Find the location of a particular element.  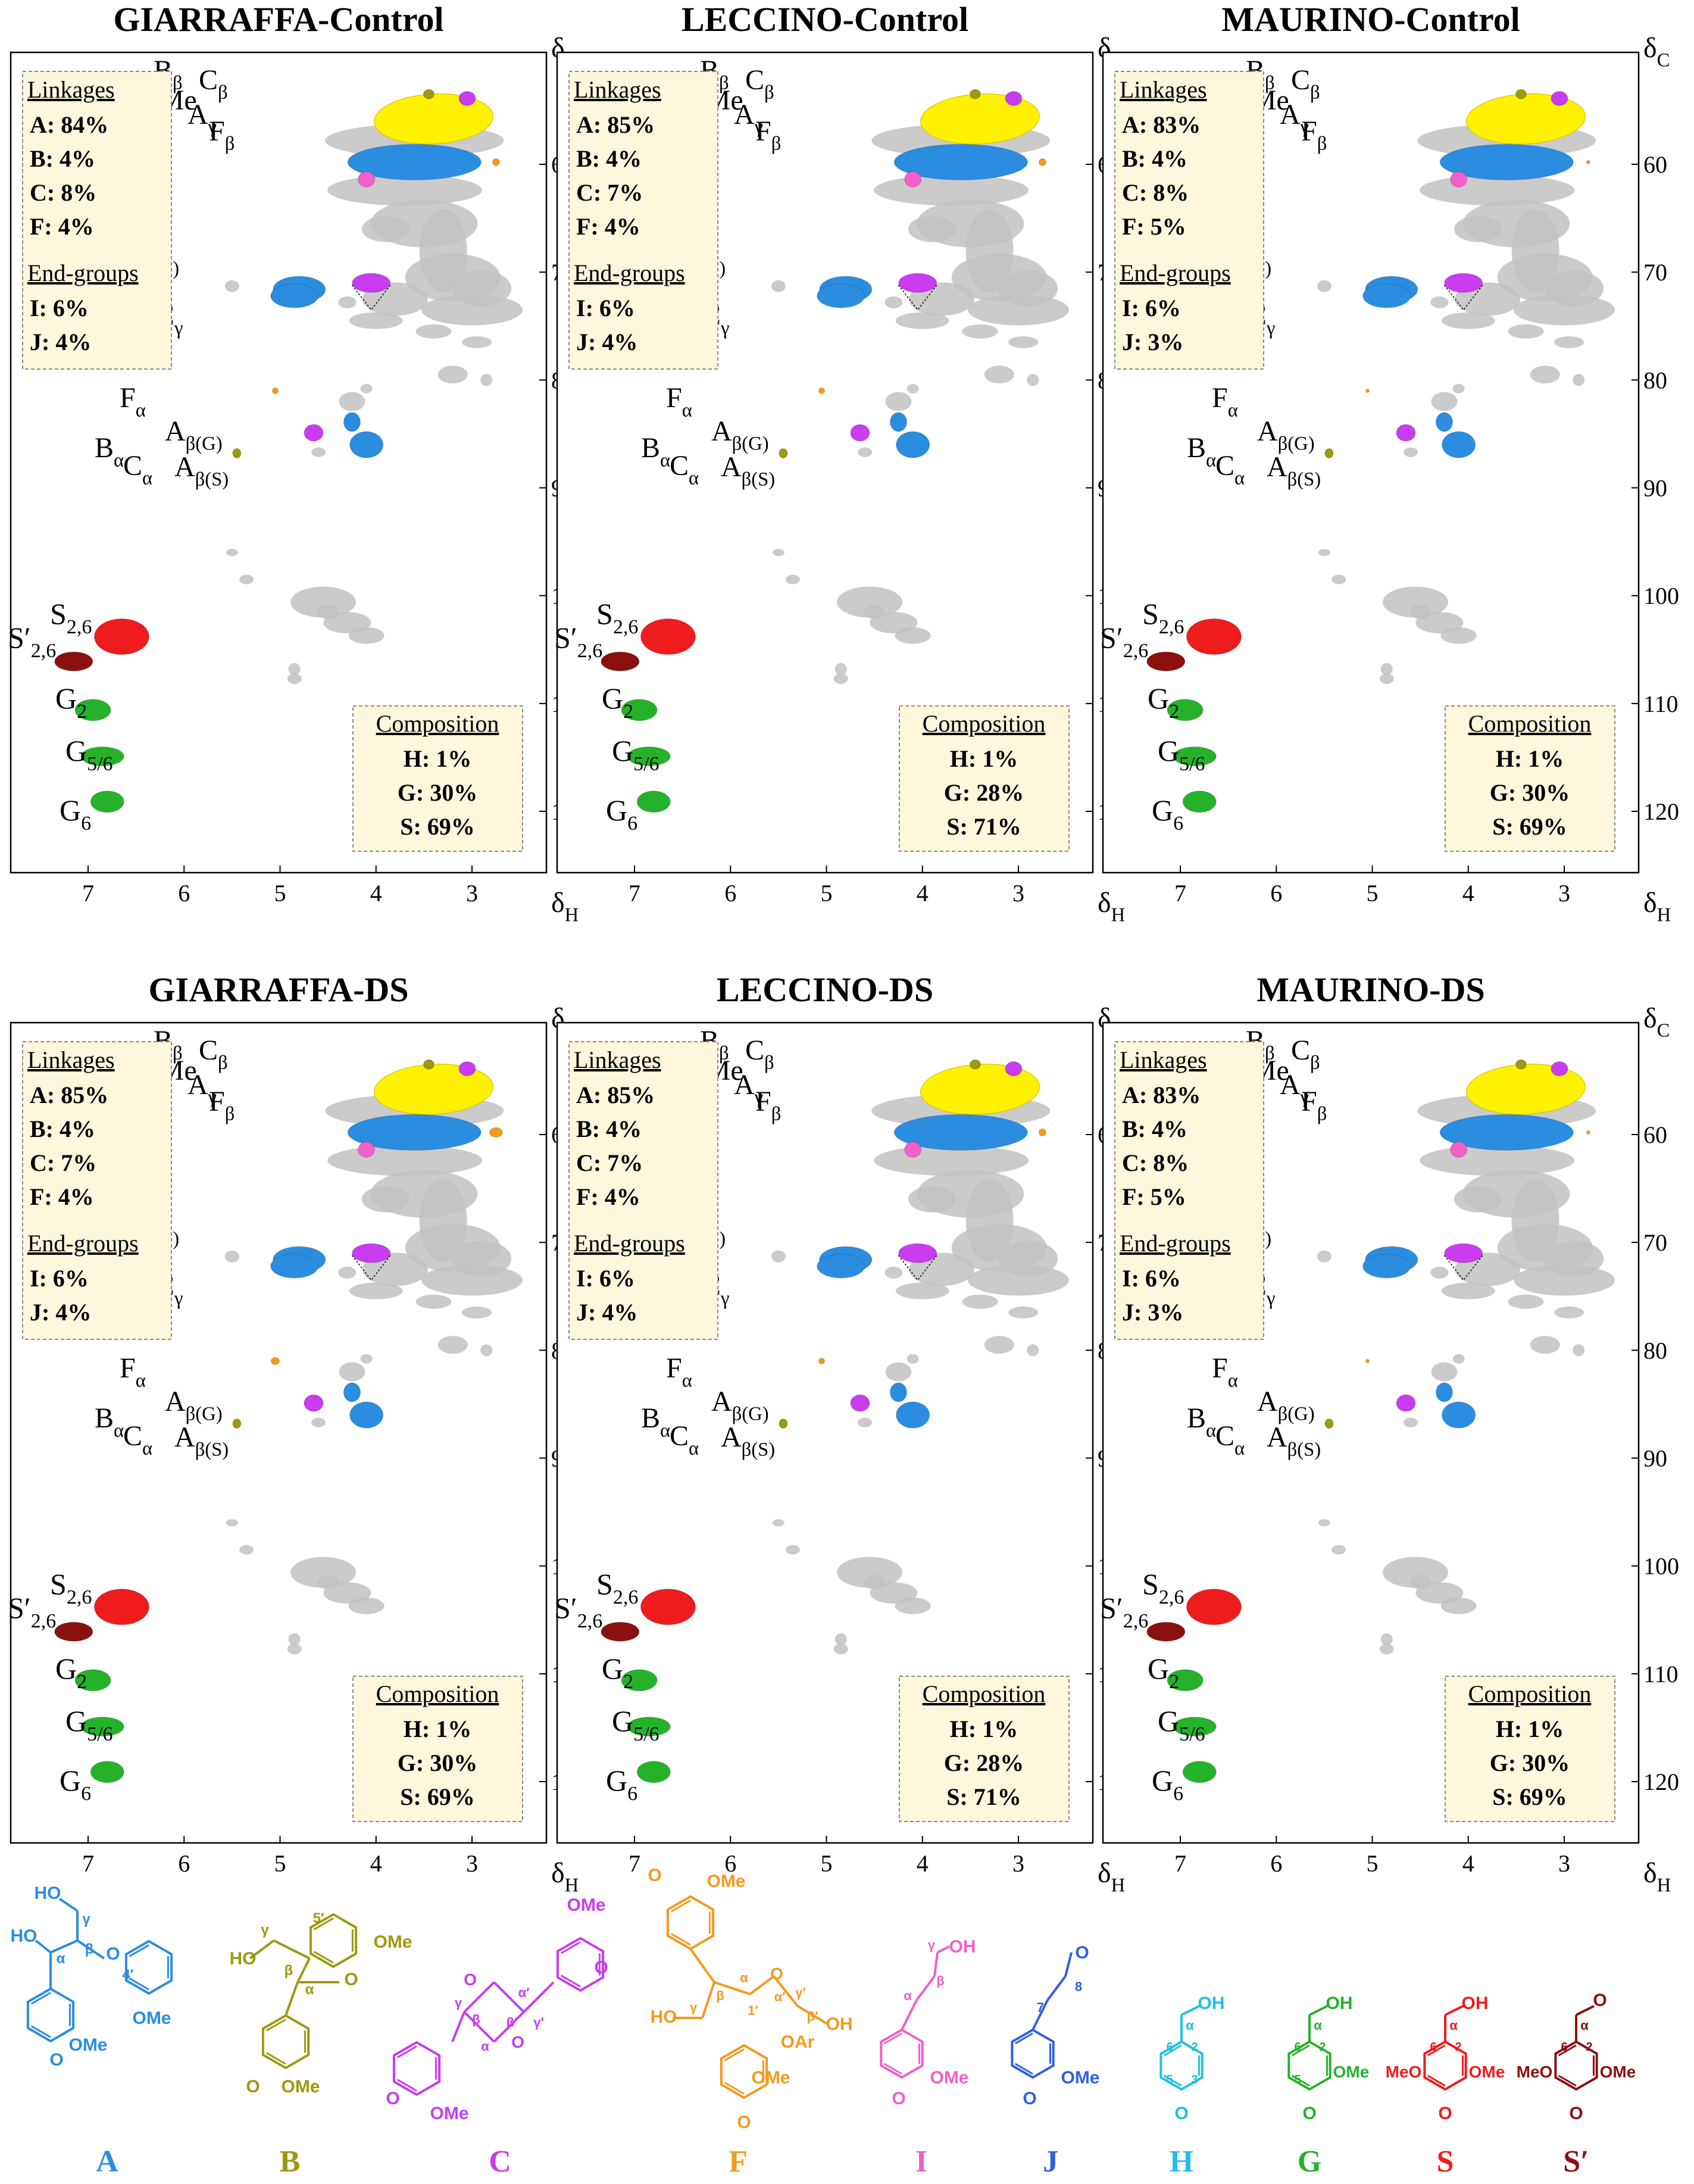

atom-label: 2 is located at coordinates (1589, 2047).